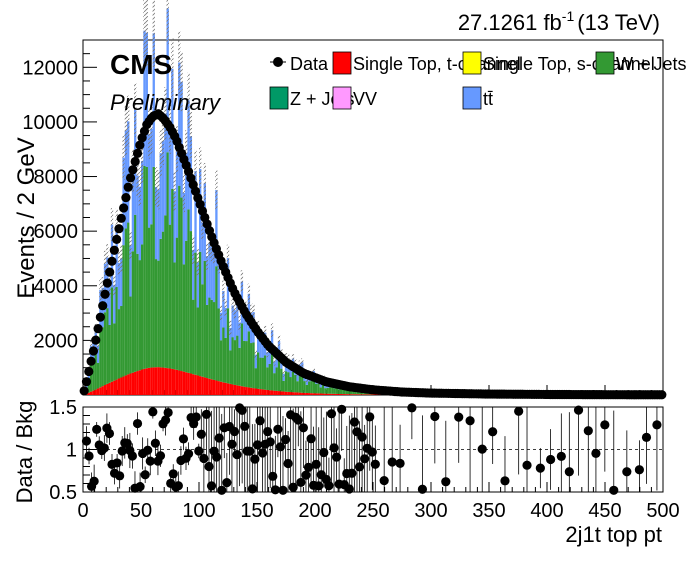  I want to click on y-tick-label: 12000, so click(50, 68).